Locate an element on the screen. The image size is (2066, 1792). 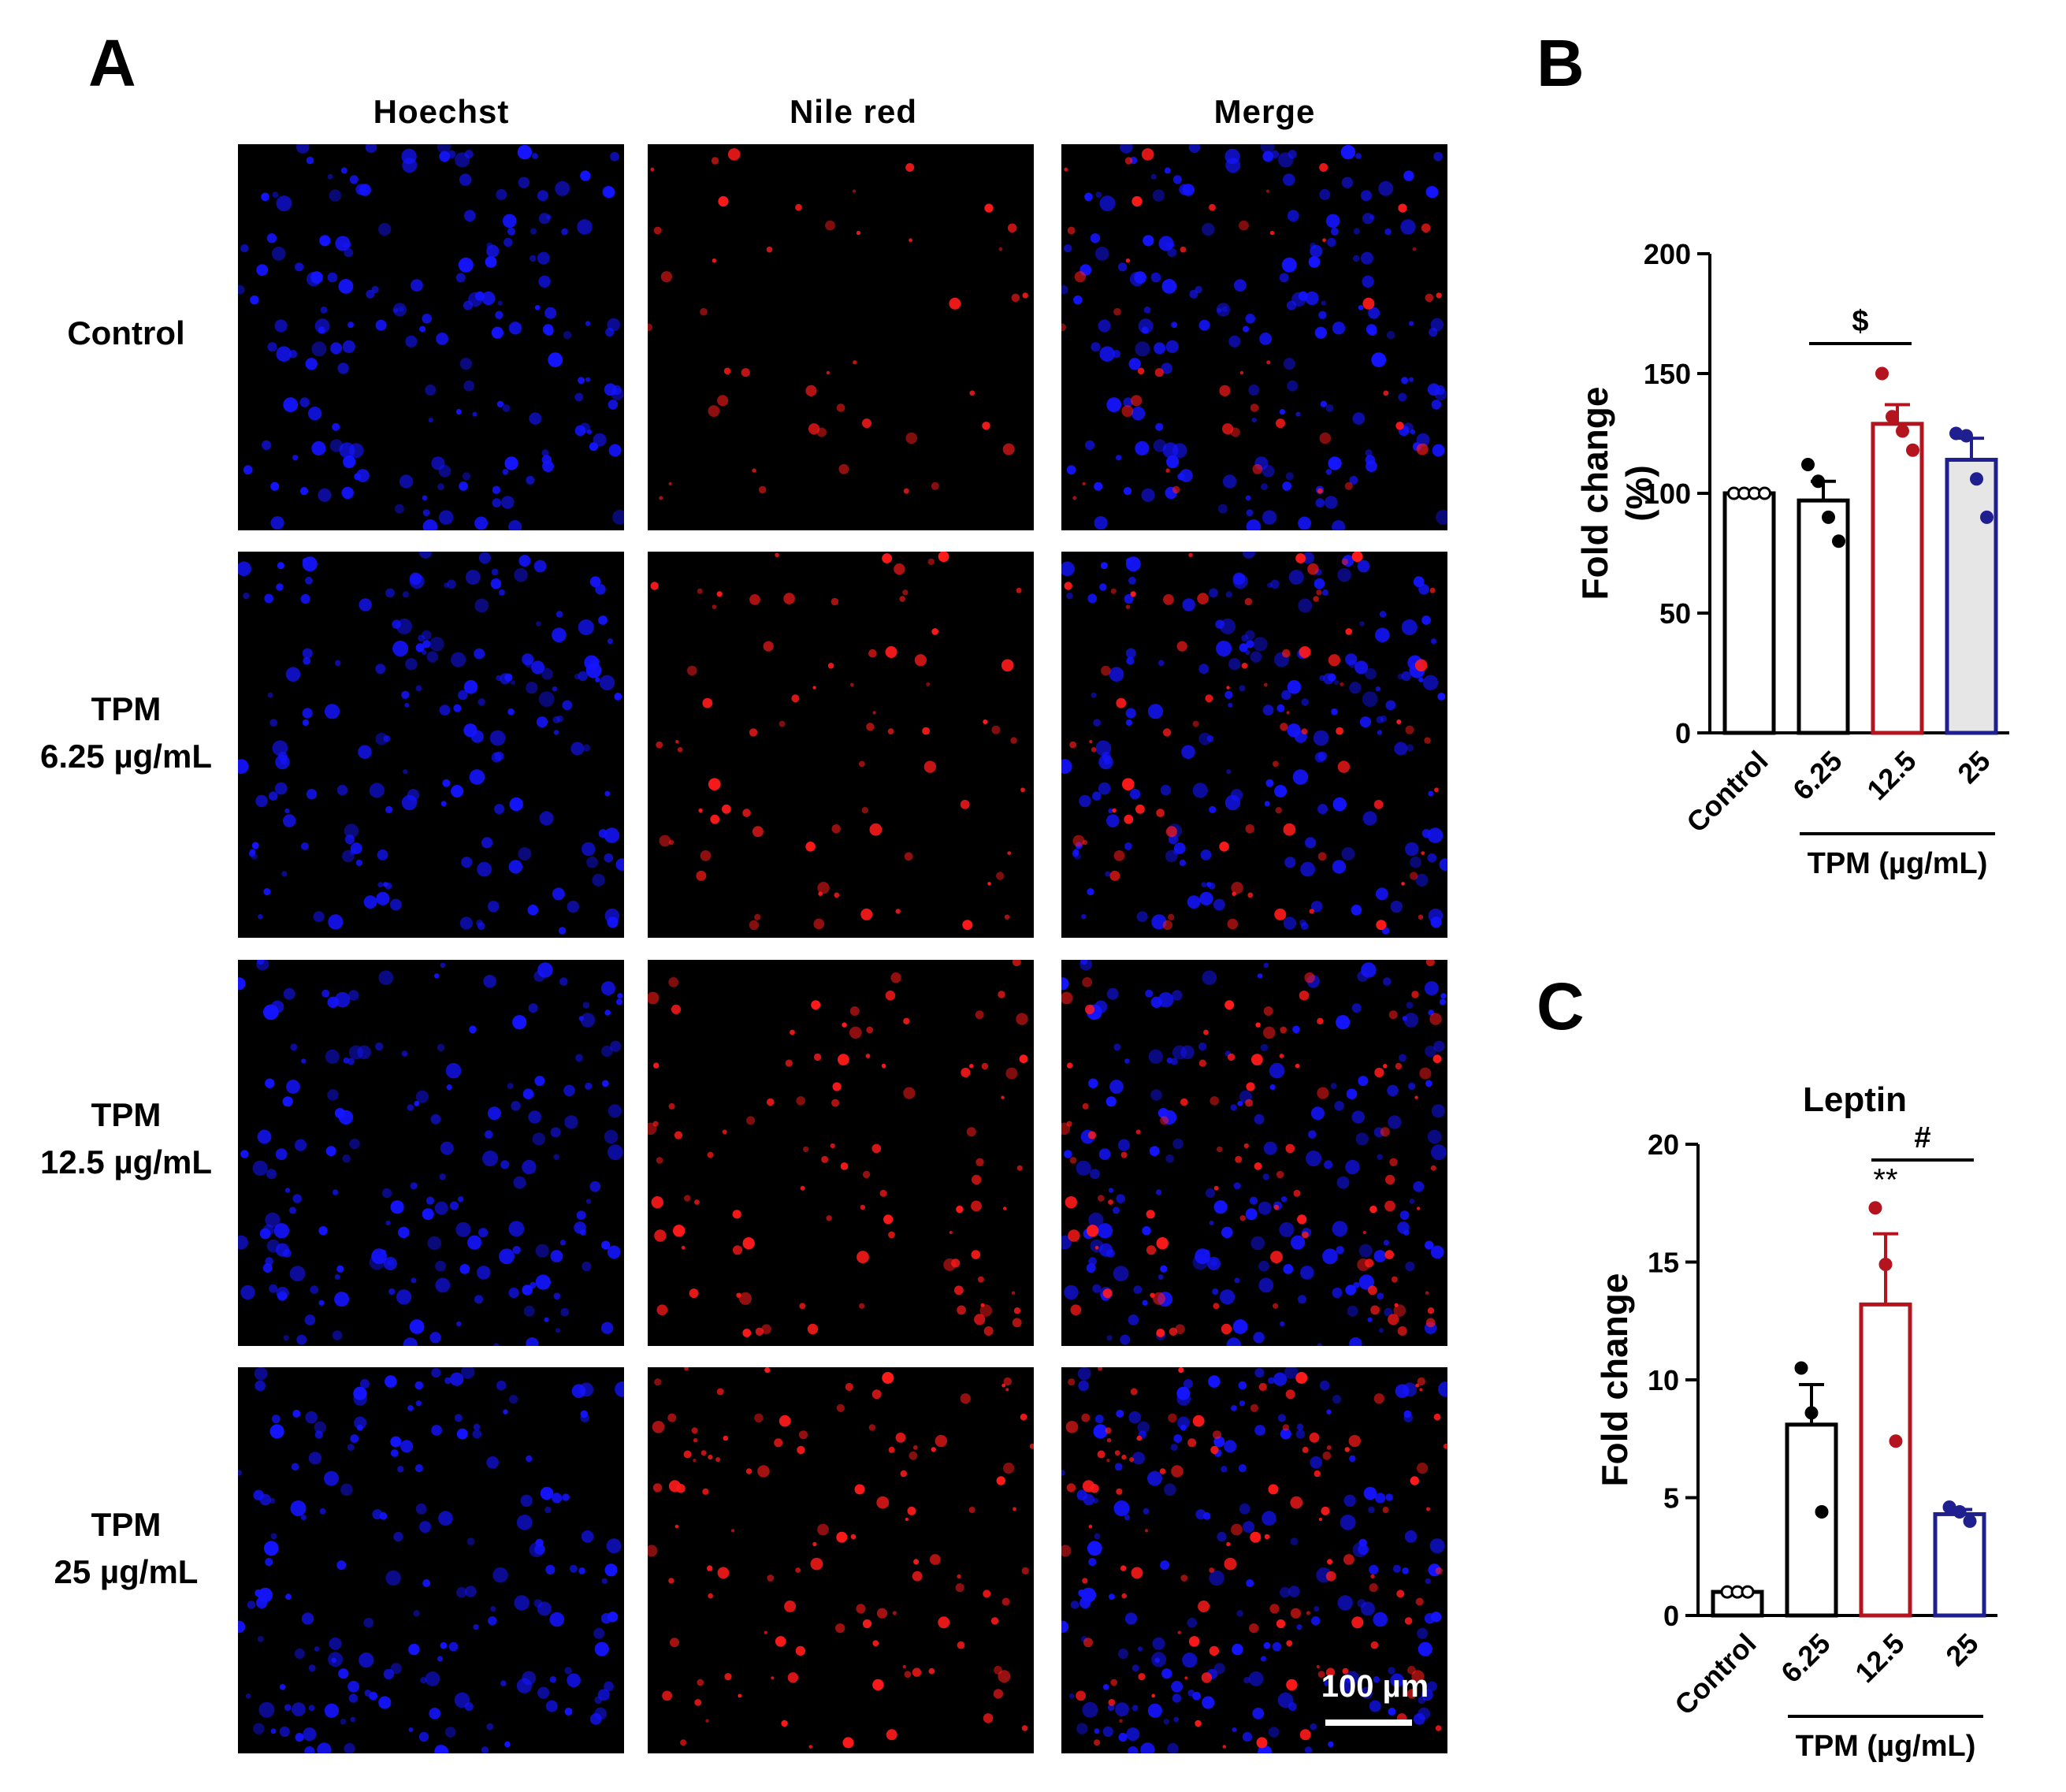
scale-bar-label: 100 µm is located at coordinates (1375, 1686).